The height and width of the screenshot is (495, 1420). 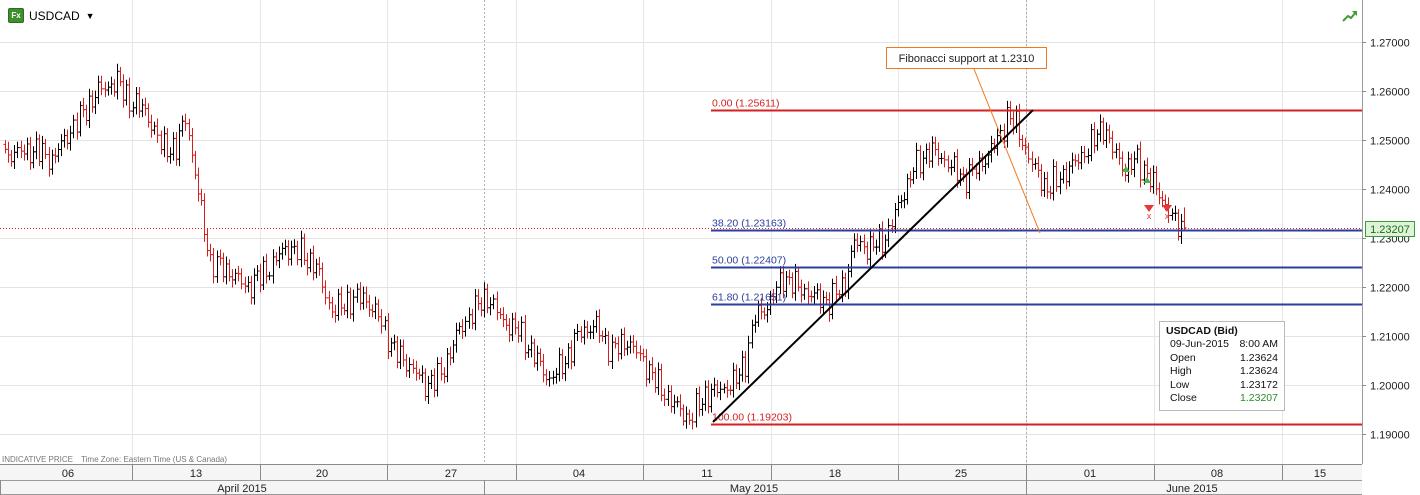 I want to click on x-tick-label: 06, so click(x=68, y=474).